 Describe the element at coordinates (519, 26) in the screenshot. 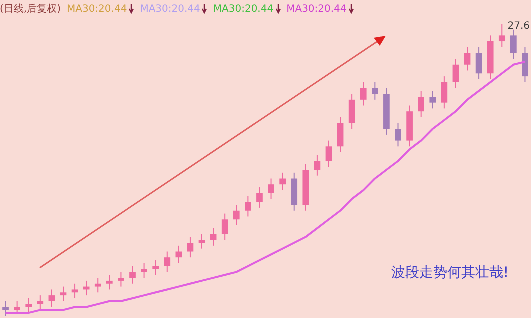

I see `annotation: 27.6` at that location.